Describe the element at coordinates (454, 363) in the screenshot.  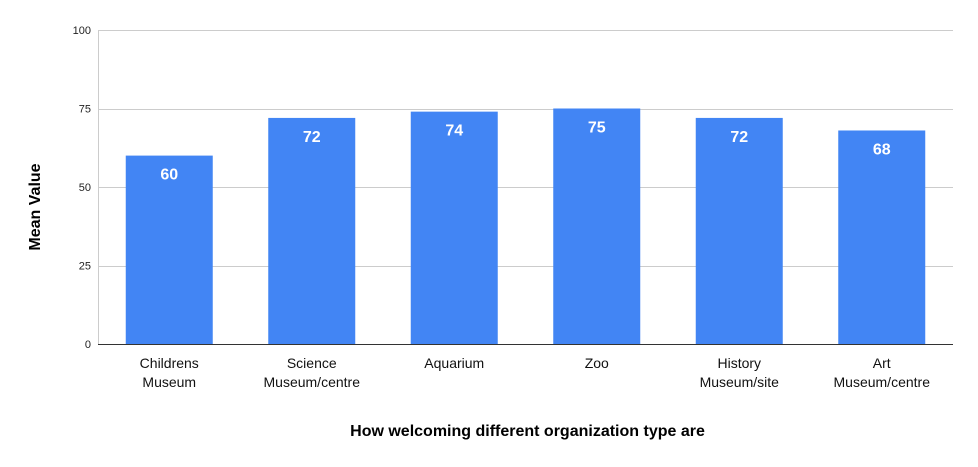
I see `x-tick-label: Aquarium` at that location.